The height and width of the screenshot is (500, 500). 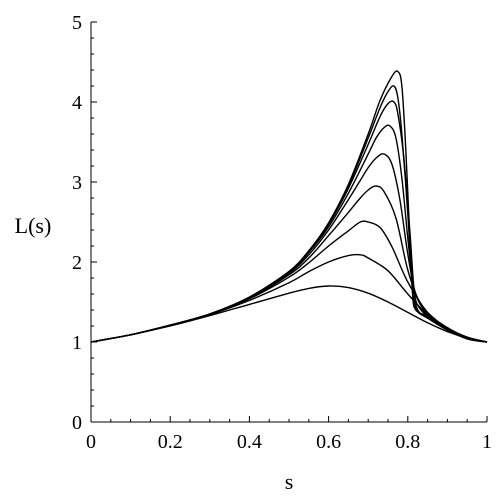 What do you see at coordinates (77, 263) in the screenshot?
I see `y-tick-label: 2` at bounding box center [77, 263].